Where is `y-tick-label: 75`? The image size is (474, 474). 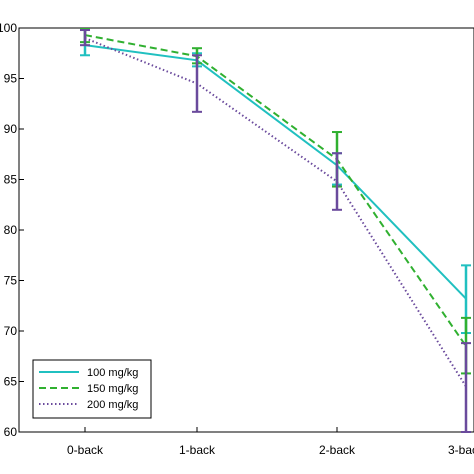 y-tick-label: 75 is located at coordinates (11, 281).